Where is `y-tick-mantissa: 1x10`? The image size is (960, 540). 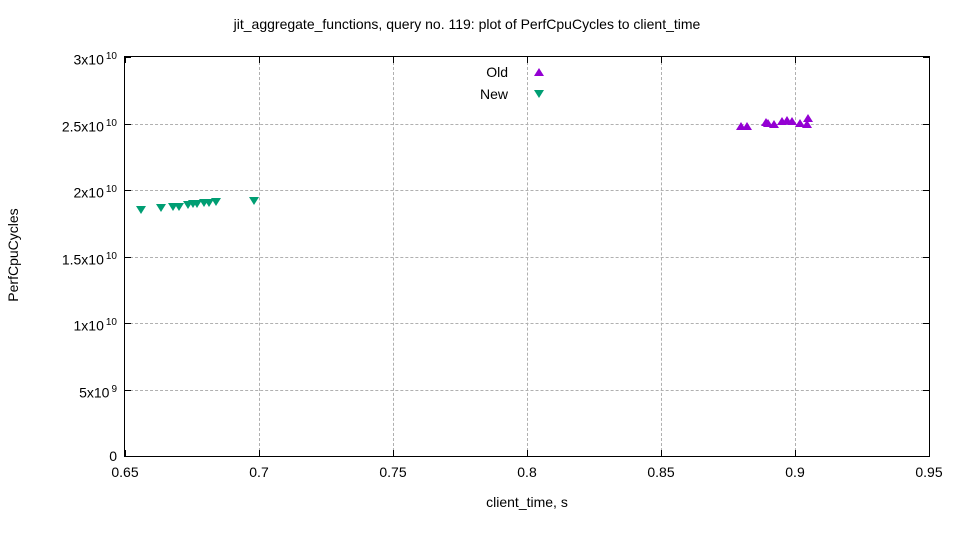 y-tick-mantissa: 1x10 is located at coordinates (88, 325).